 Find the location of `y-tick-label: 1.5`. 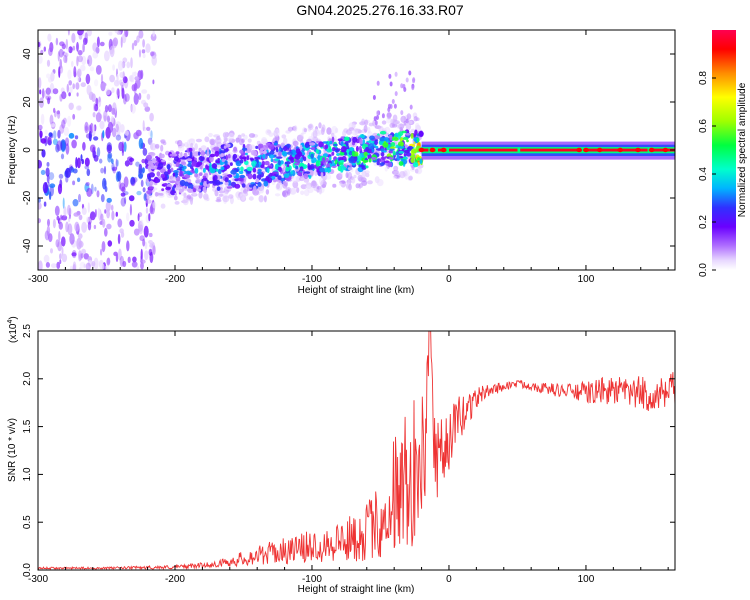

y-tick-label: 1.5 is located at coordinates (27, 426).